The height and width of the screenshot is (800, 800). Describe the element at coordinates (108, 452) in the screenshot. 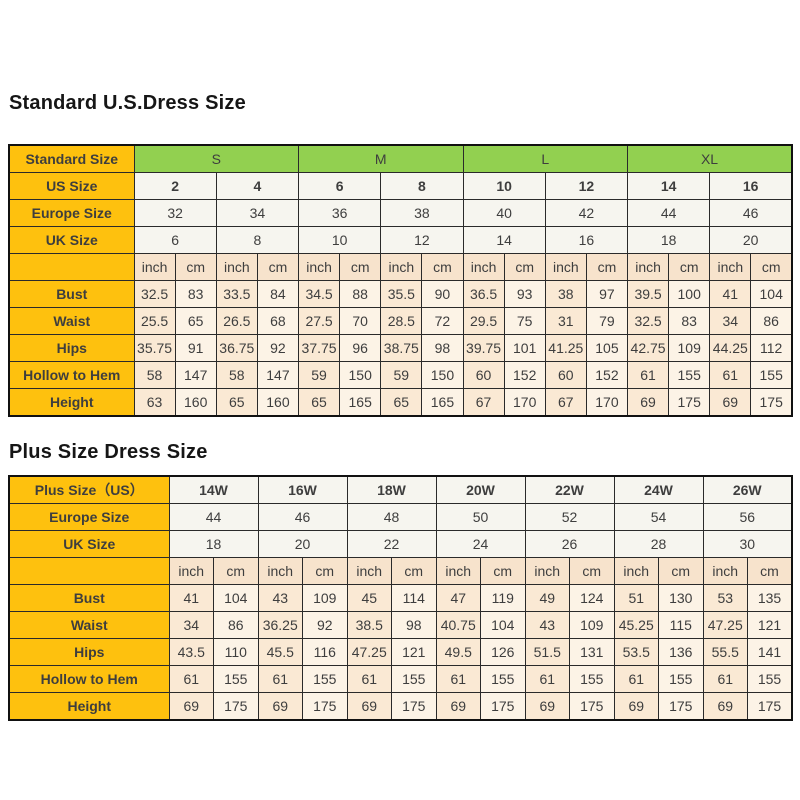

I see `plus-size-title: Plus Size Dress Size` at that location.